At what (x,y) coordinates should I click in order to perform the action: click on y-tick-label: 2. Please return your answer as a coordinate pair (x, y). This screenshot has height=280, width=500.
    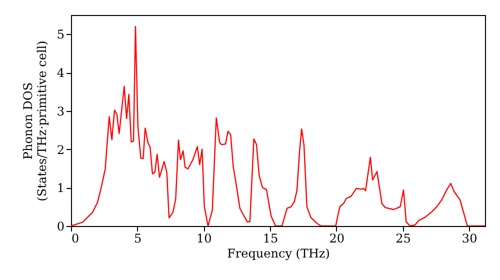
    Looking at the image, I should click on (60, 149).